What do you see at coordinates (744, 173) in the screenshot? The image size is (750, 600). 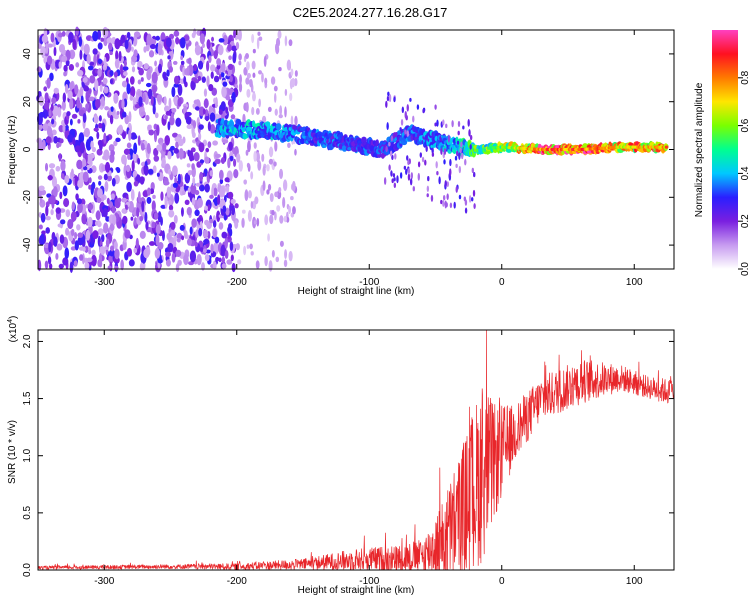 I see `colorbar-ticks: 0.0 0.2 0.4 0.6 0.8` at bounding box center [744, 173].